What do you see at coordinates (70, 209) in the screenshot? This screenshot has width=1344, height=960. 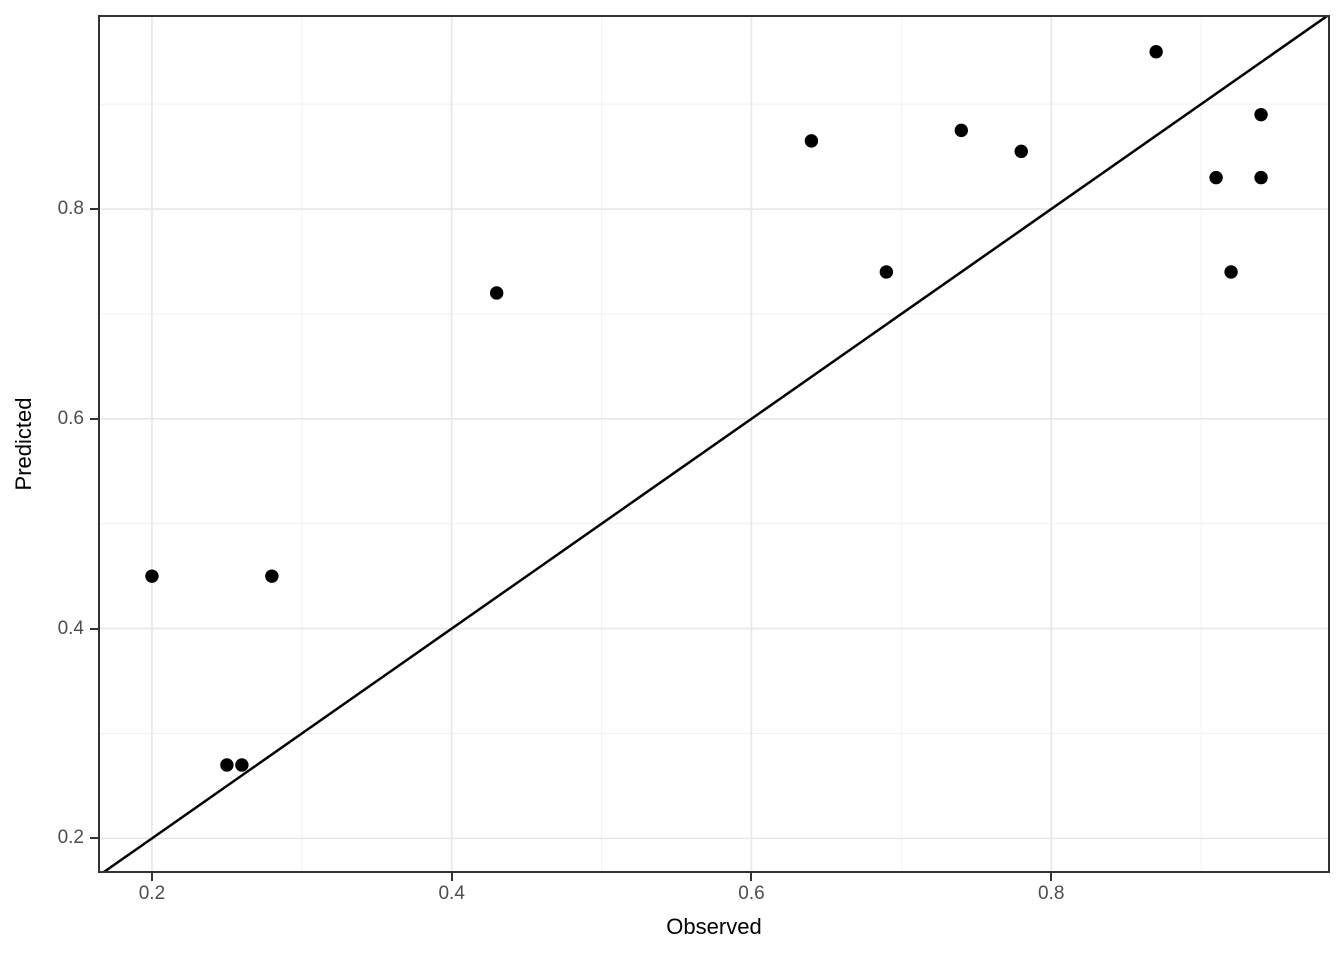 I see `y-tick-label: 0.8` at bounding box center [70, 209].